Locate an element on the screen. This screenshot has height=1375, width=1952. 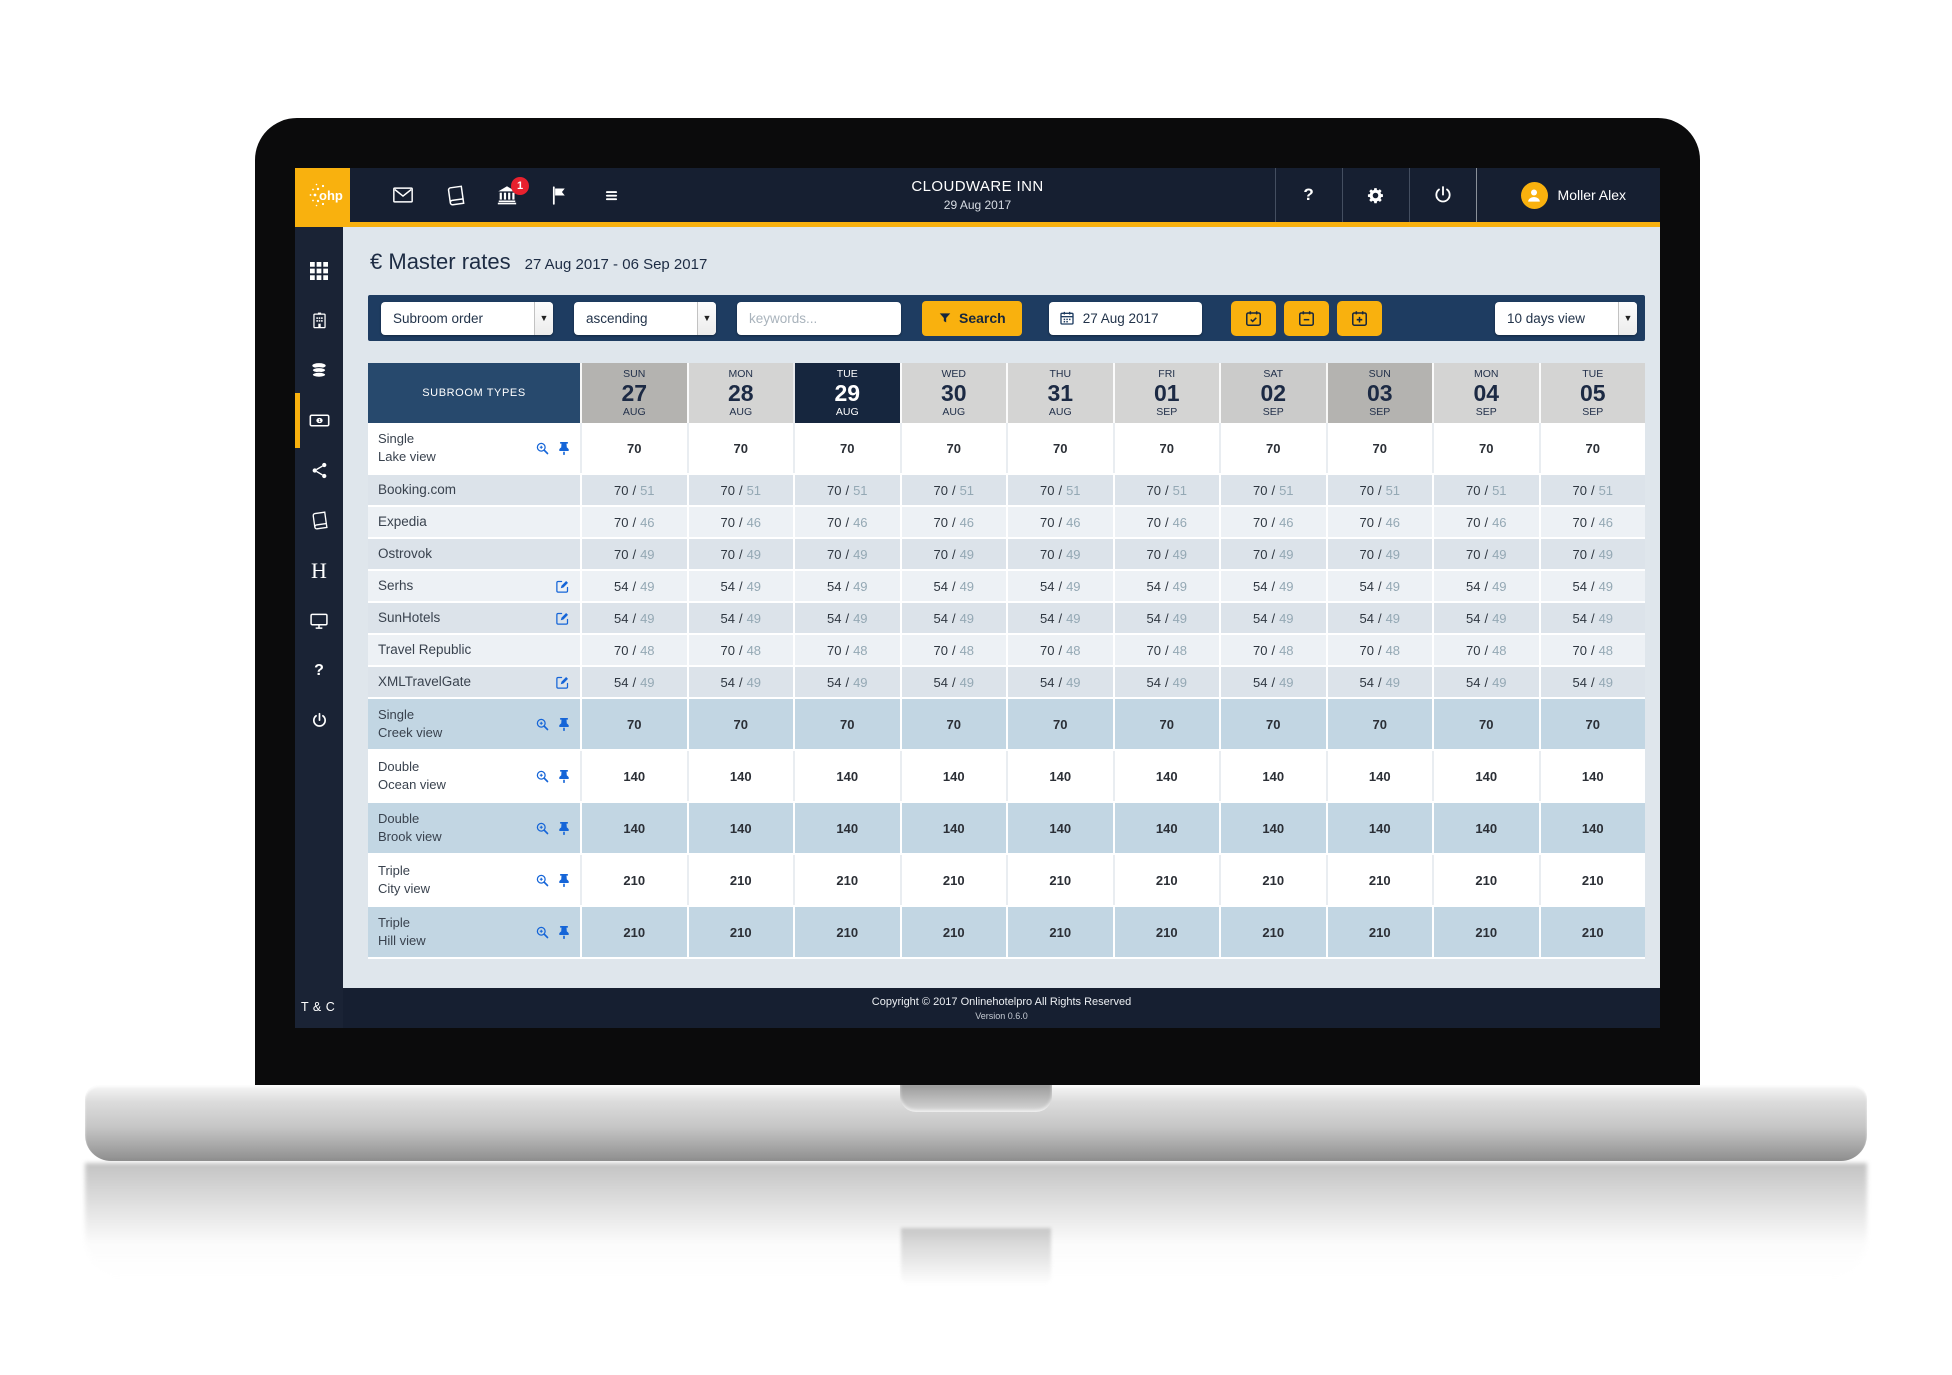
mail-icon is located at coordinates (403, 195).